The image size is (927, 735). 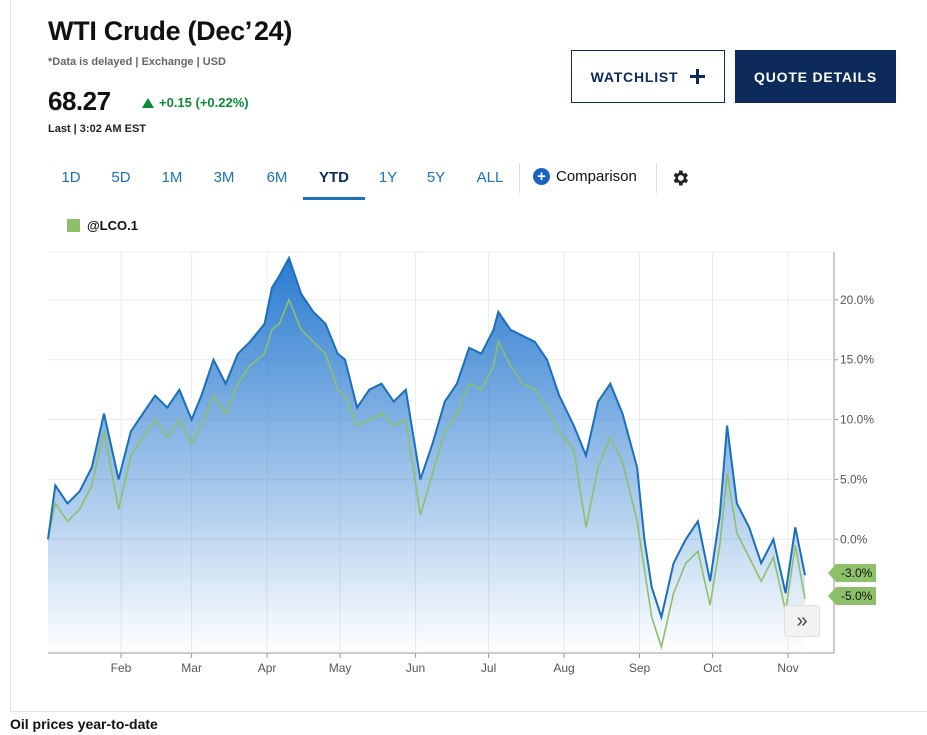 What do you see at coordinates (84, 724) in the screenshot?
I see `figure-caption: Oil prices year-to-date` at bounding box center [84, 724].